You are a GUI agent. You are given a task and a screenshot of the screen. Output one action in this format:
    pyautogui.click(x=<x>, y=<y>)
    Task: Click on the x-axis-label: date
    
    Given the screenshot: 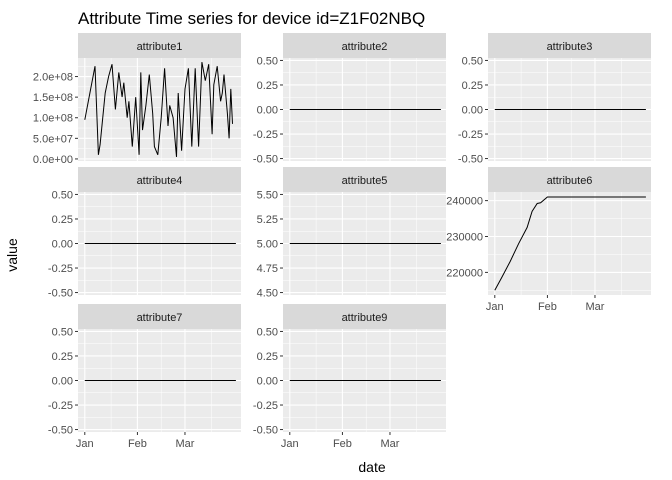 What is the action you would take?
    pyautogui.click(x=371, y=467)
    